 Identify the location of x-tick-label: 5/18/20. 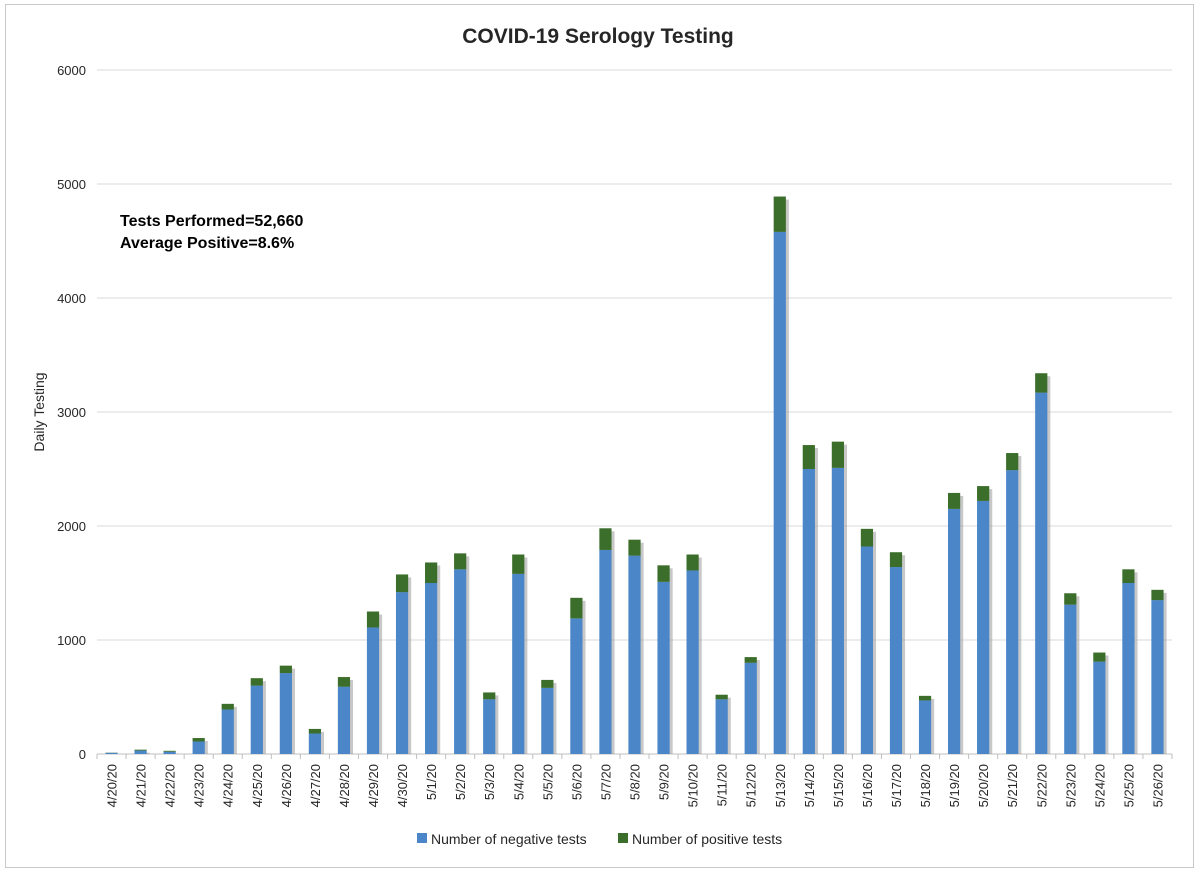
(925, 785).